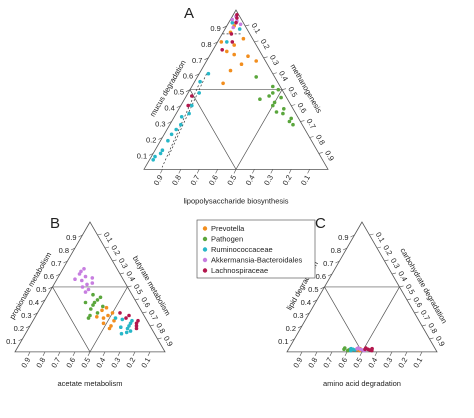 The image size is (474, 418). I want to click on series-pathogen, so click(274, 101).